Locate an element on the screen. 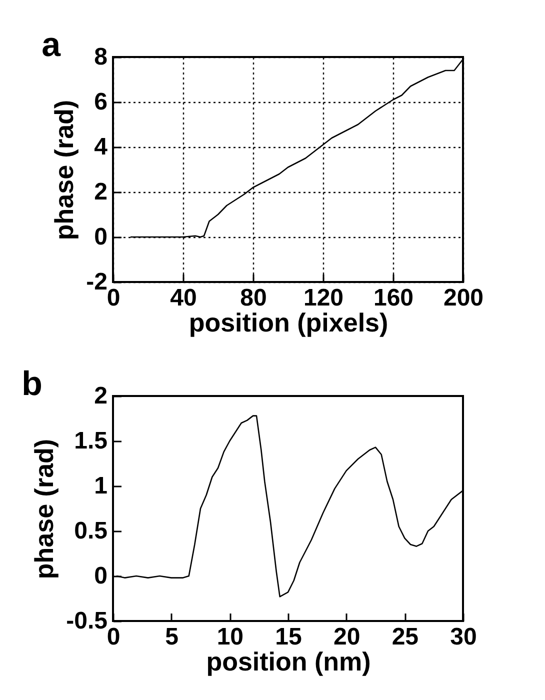  y-tick-label: 1 is located at coordinates (101, 486).